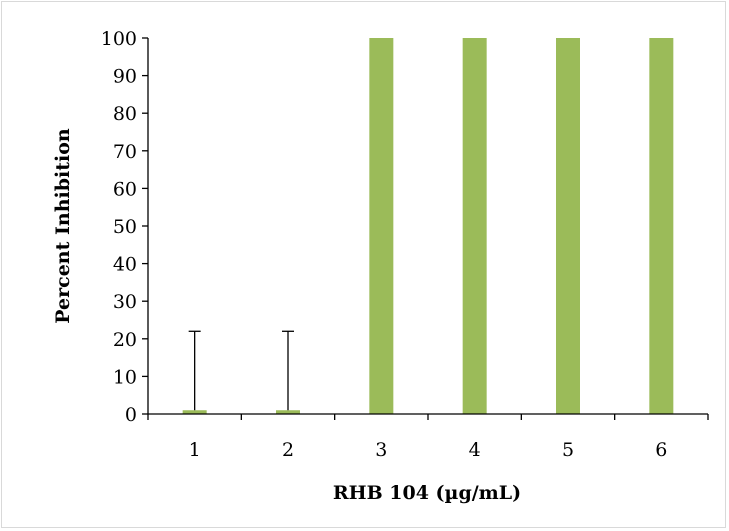 This screenshot has width=729, height=531. I want to click on y-tick-label: 70, so click(125, 152).